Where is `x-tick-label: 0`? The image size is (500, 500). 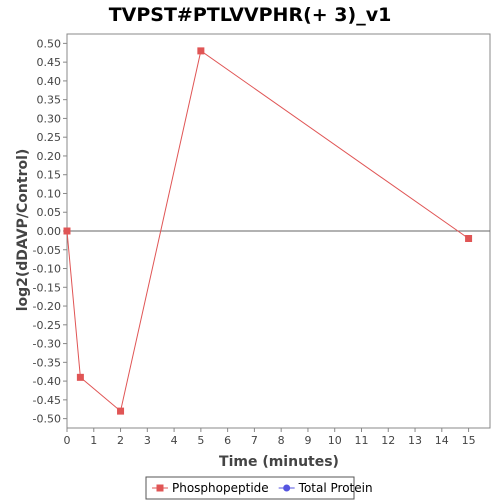 x-tick-label: 0 is located at coordinates (67, 440).